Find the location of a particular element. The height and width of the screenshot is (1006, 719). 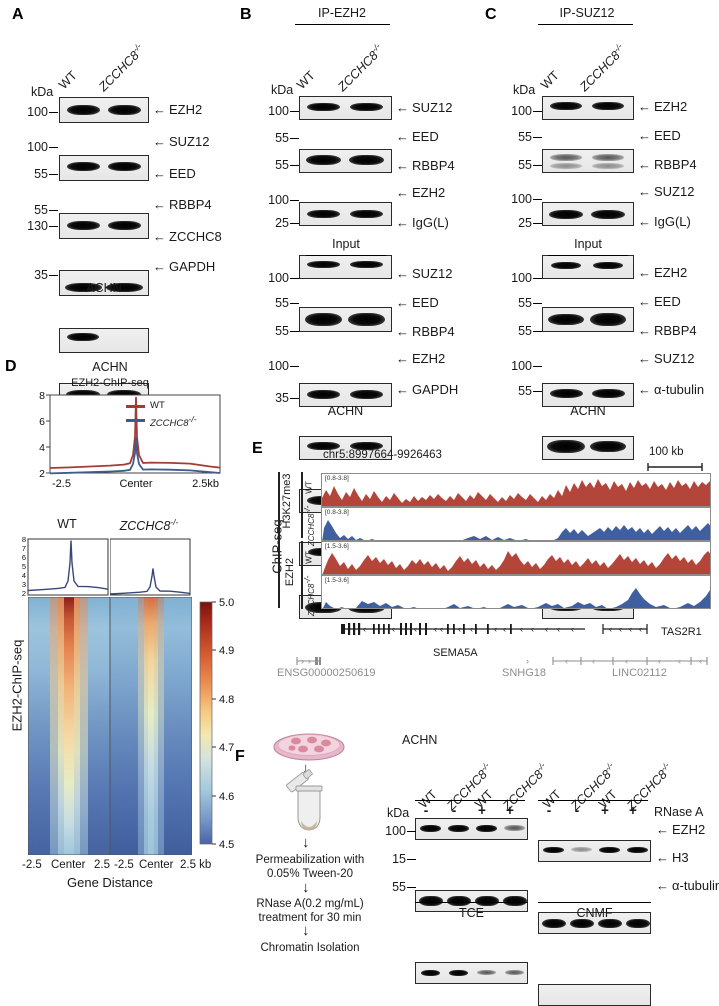

mw-zcchc8: 130 is located at coordinates (39, 226).